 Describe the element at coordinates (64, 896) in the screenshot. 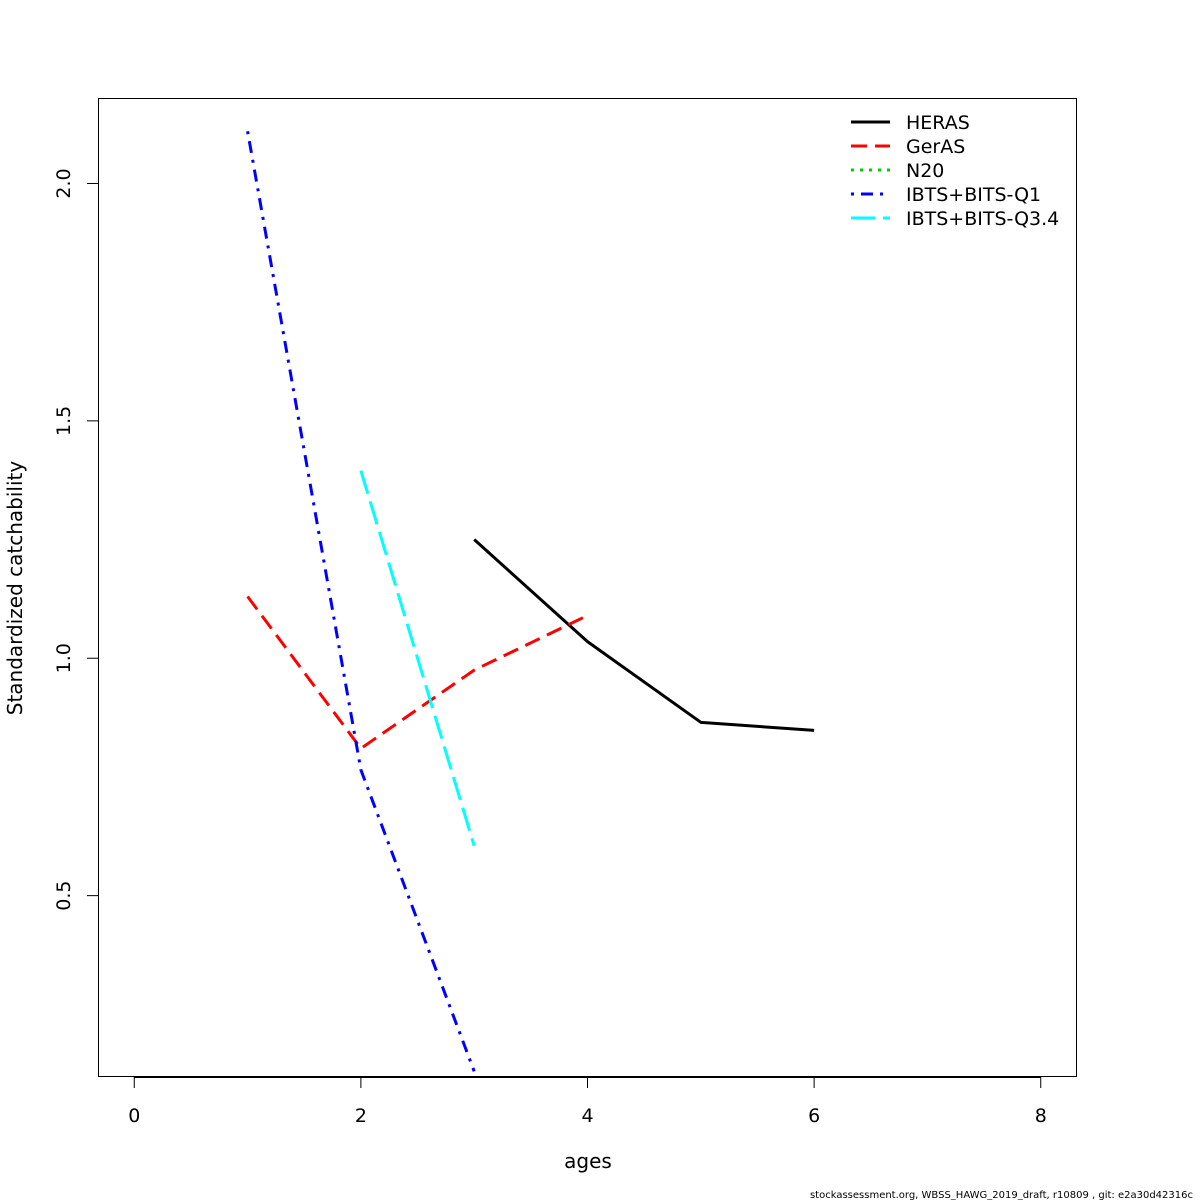

I see `y-tick-label: 0.5` at that location.